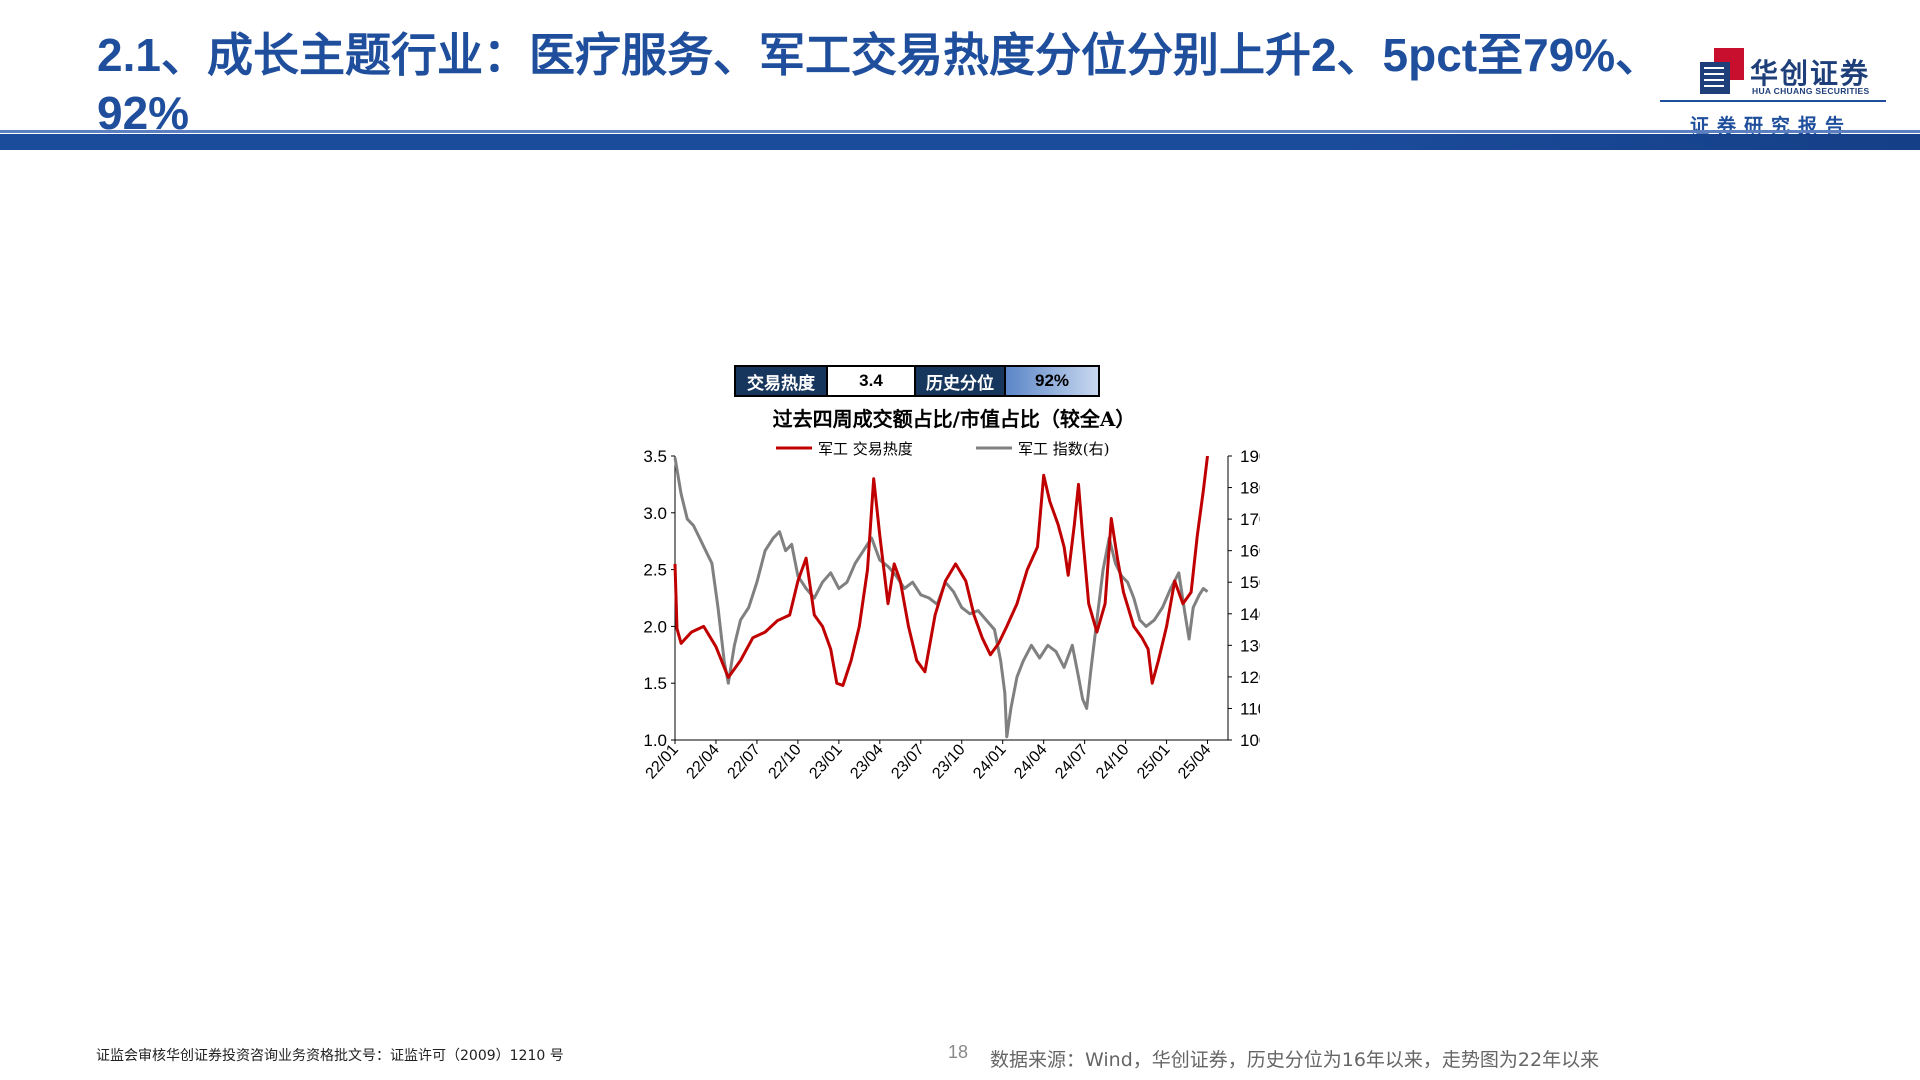  Describe the element at coordinates (1194, 761) in the screenshot. I see `x-tick-label: 25/04` at that location.